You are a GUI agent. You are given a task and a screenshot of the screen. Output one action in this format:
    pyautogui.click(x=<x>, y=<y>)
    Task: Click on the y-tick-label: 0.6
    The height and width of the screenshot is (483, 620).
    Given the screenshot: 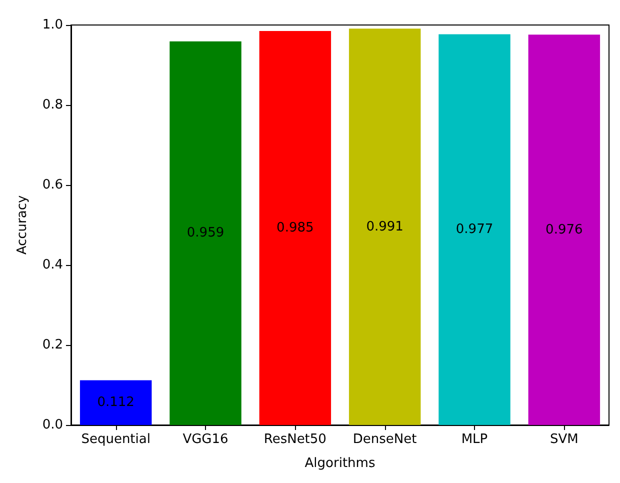 What is the action you would take?
    pyautogui.click(x=52, y=185)
    